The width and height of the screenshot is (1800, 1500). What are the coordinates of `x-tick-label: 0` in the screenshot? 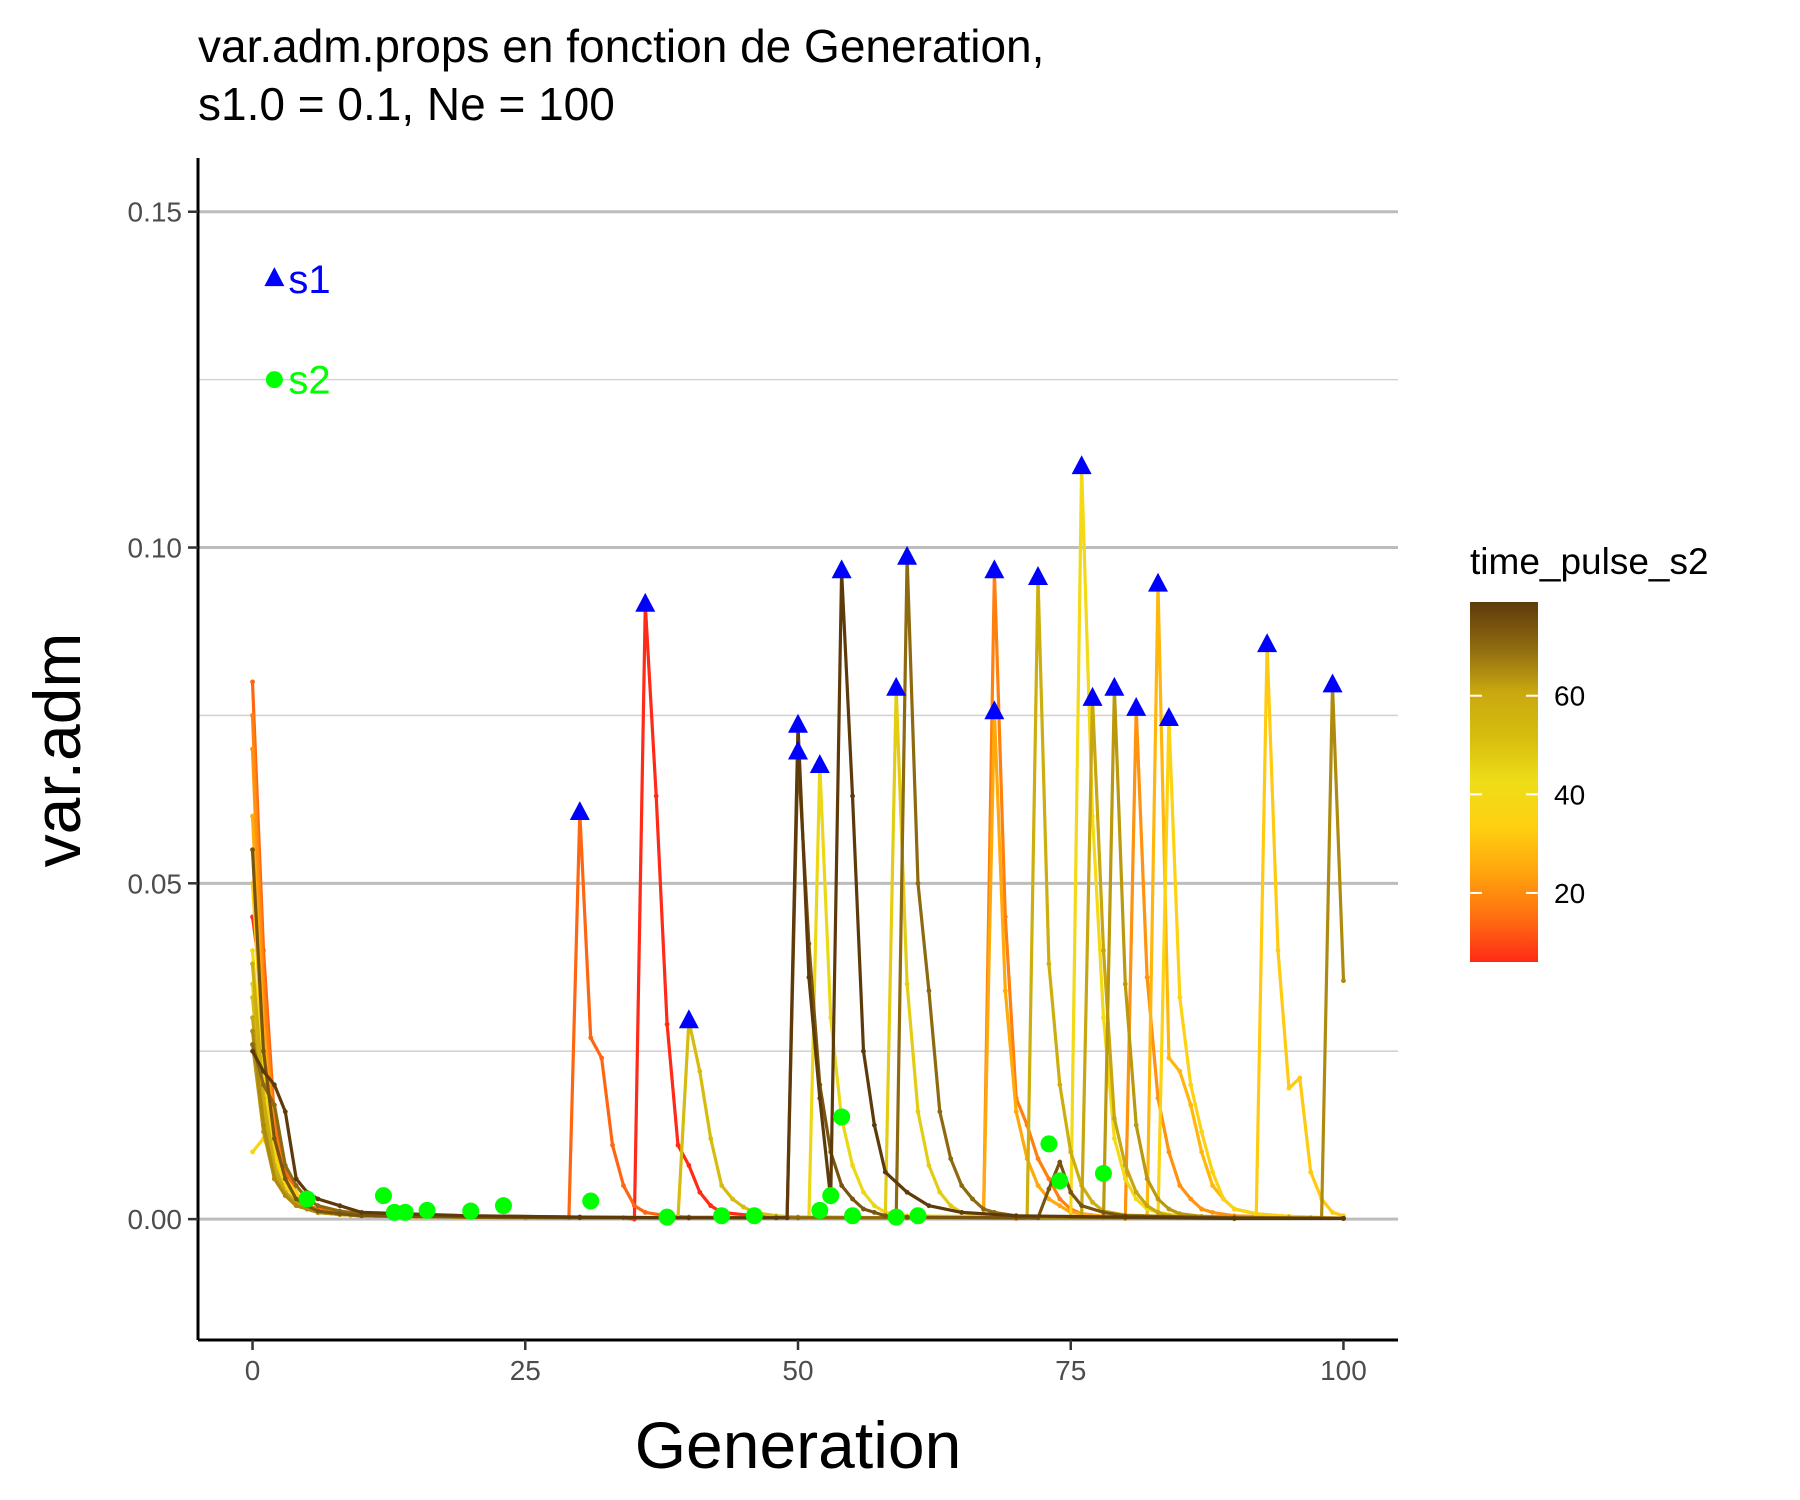 It's located at (253, 1370).